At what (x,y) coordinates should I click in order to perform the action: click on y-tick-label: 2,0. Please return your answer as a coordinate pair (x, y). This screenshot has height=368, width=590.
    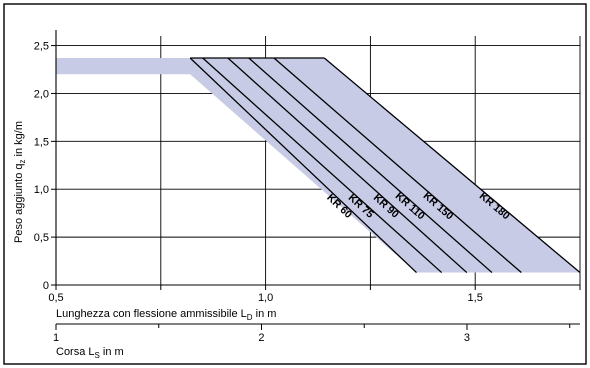
    Looking at the image, I should click on (41, 94).